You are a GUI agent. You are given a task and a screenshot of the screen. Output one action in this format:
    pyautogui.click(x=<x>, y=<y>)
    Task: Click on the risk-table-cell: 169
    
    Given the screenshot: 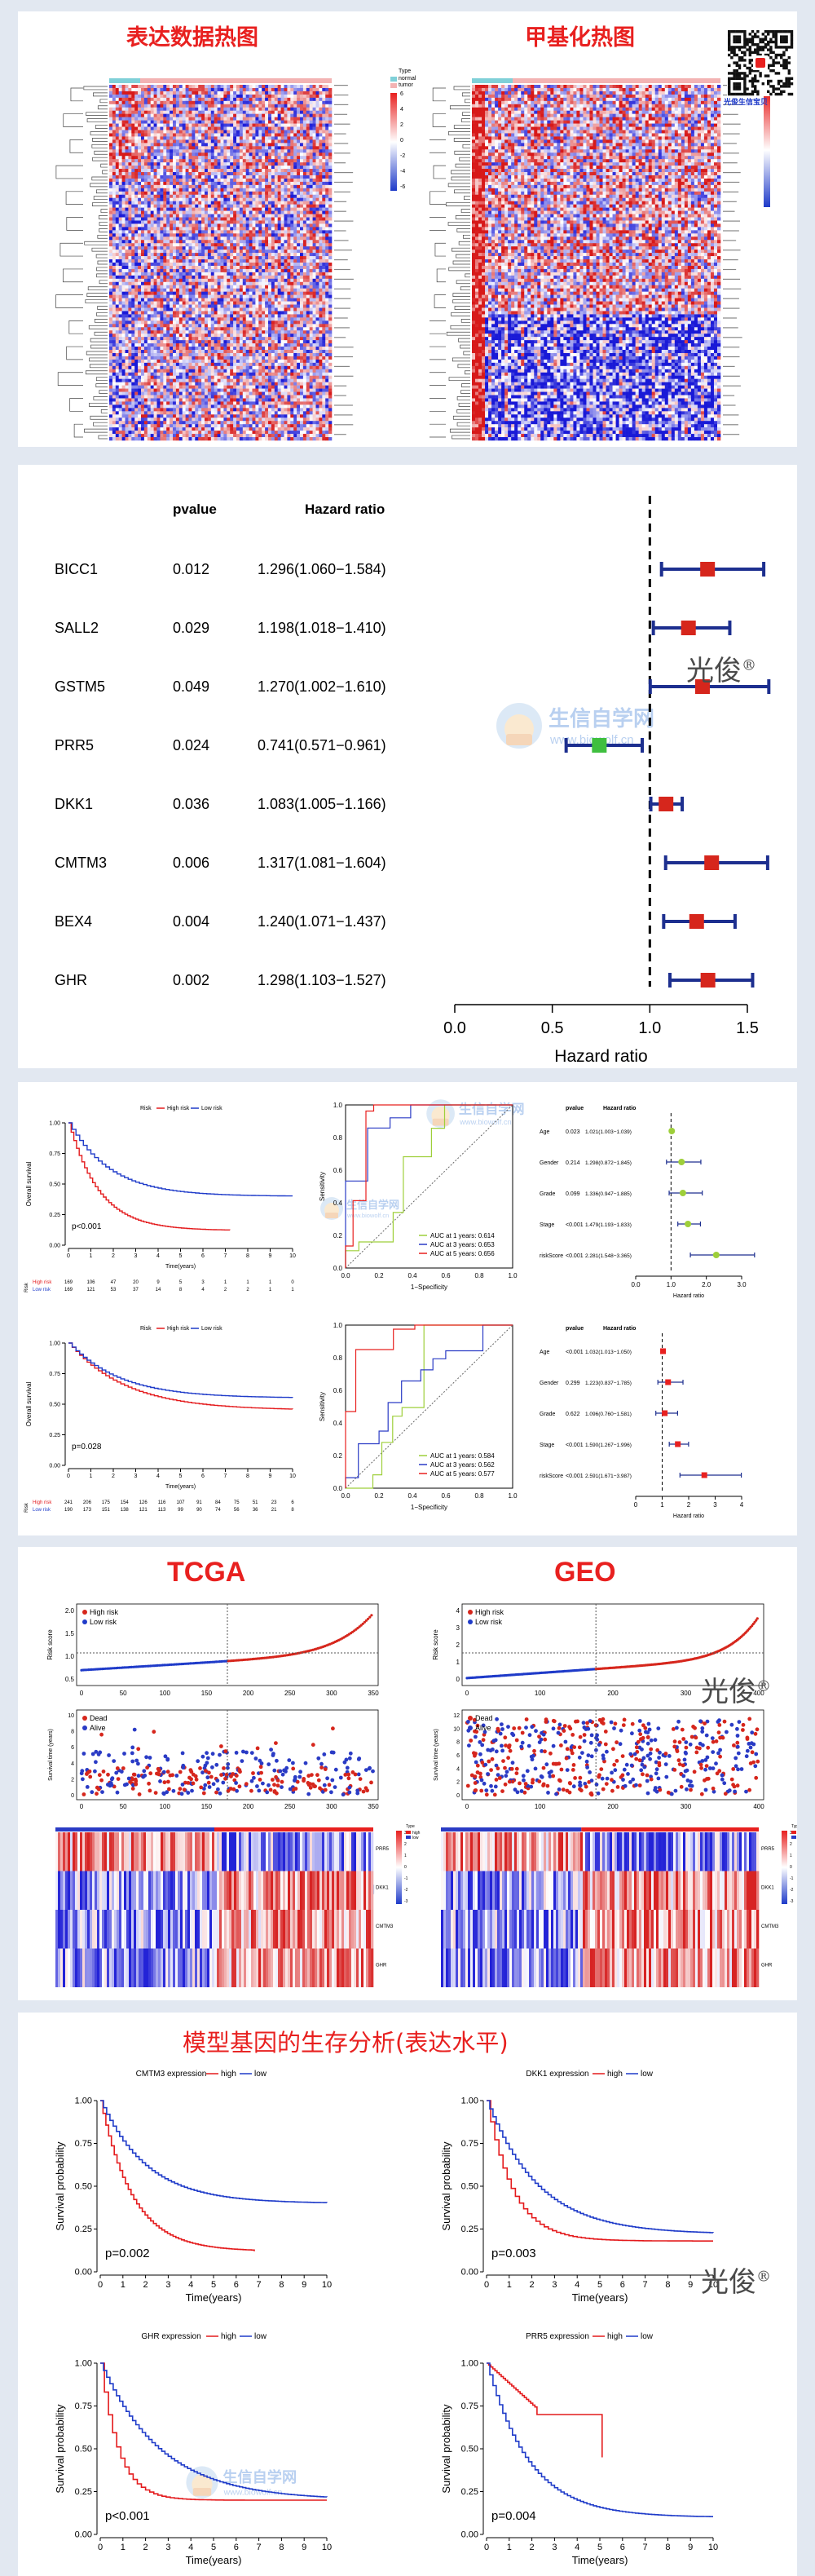 What is the action you would take?
    pyautogui.click(x=68, y=1290)
    